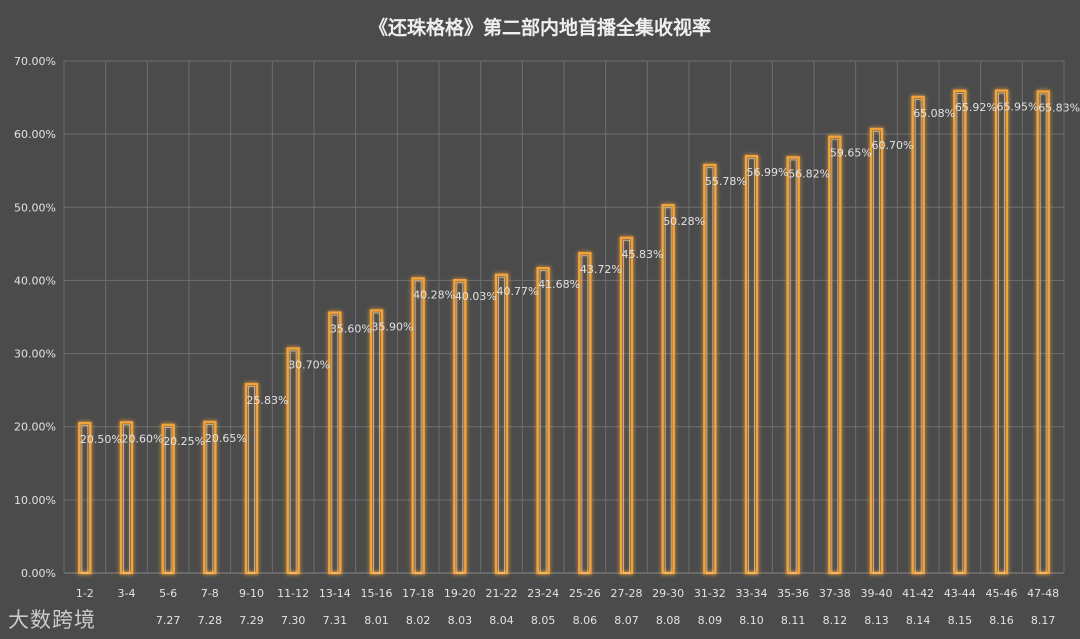 The height and width of the screenshot is (639, 1080). What do you see at coordinates (540, 27) in the screenshot?
I see `chart-title: 《还珠格格》第二部内地首播全集收视率` at bounding box center [540, 27].